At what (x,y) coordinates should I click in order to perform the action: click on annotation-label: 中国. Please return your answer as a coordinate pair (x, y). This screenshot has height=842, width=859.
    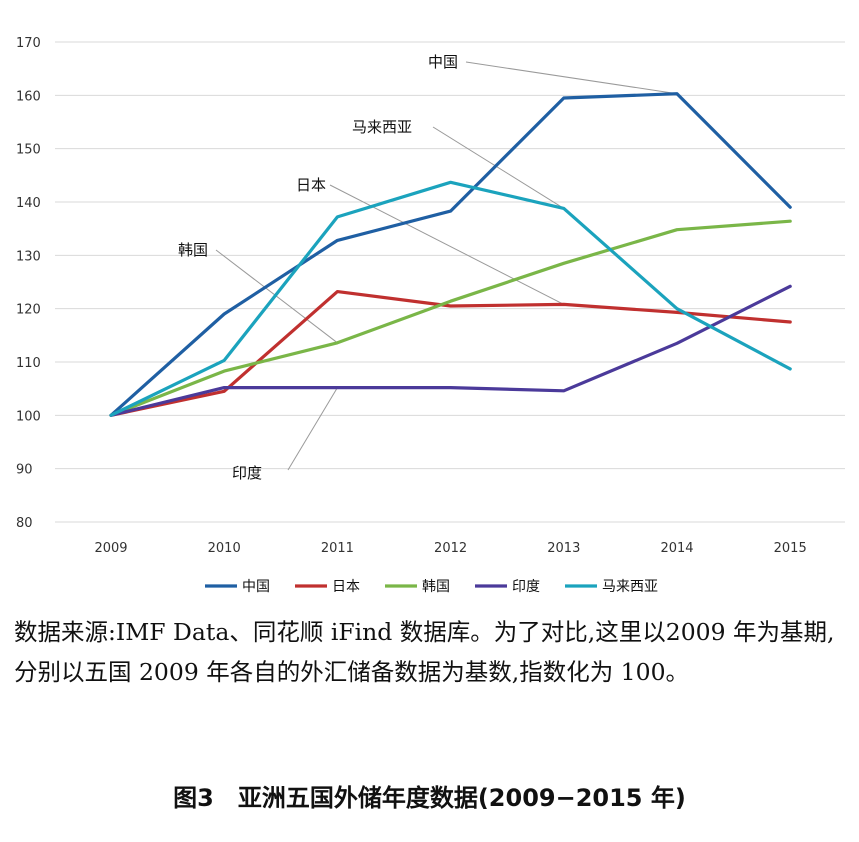
    Looking at the image, I should click on (443, 62).